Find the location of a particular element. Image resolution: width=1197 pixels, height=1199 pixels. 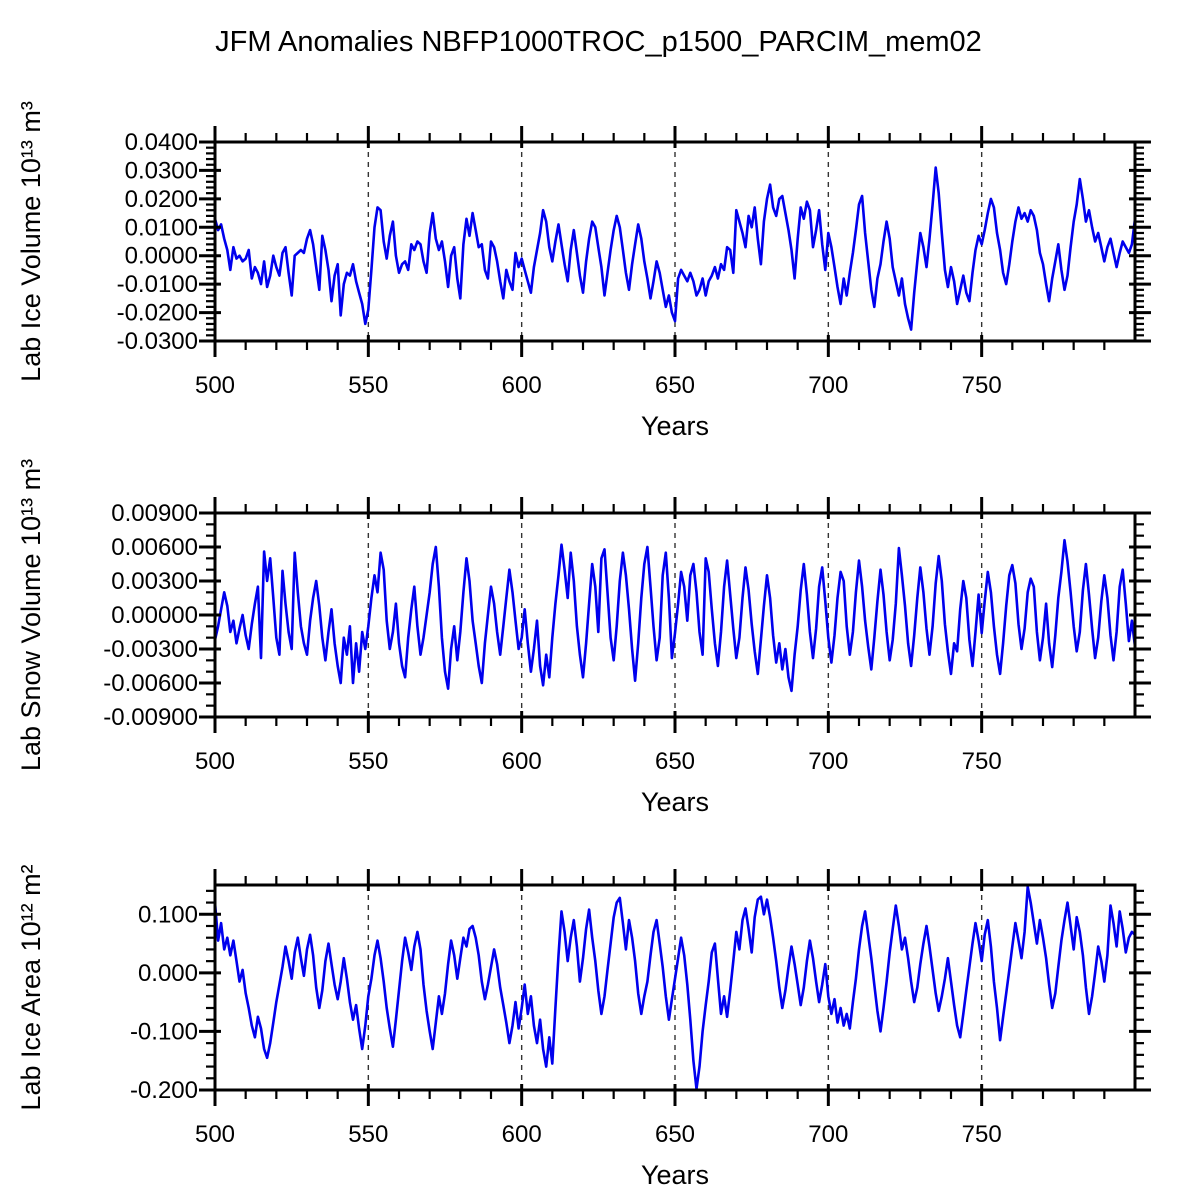

y-axis-title-ice-volume: Lab Ice Volume 10¹³ m³ is located at coordinates (31, 241).